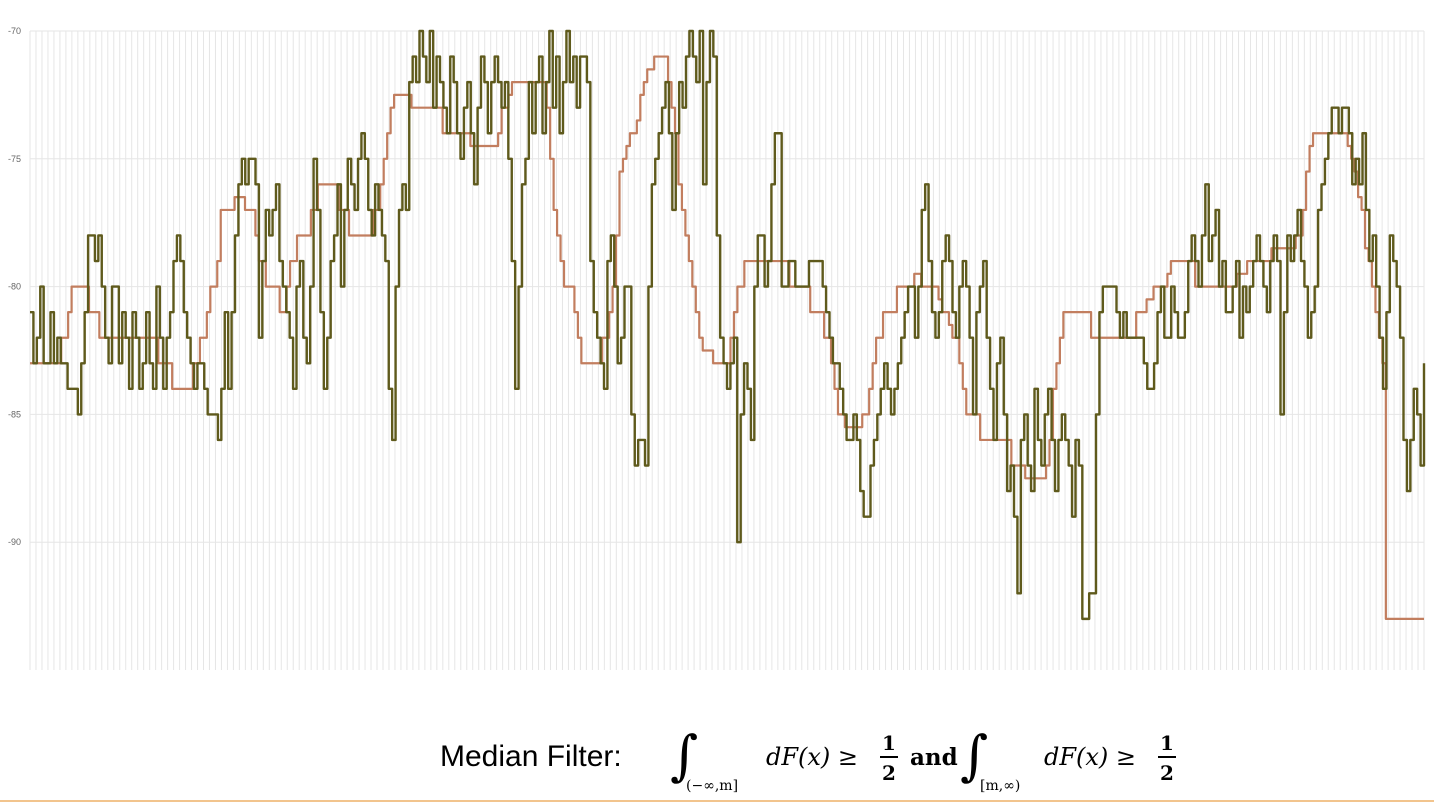  What do you see at coordinates (1090, 757) in the screenshot?
I see `integrand-2: dF(x) ≥` at bounding box center [1090, 757].